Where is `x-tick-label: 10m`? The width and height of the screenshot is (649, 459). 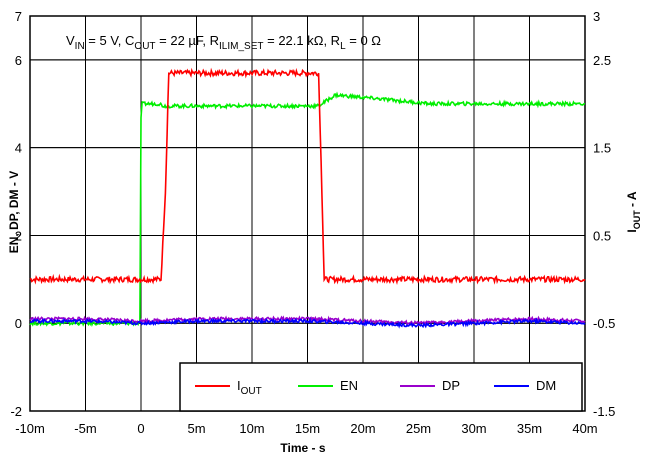 x-tick-label: 10m is located at coordinates (251, 428).